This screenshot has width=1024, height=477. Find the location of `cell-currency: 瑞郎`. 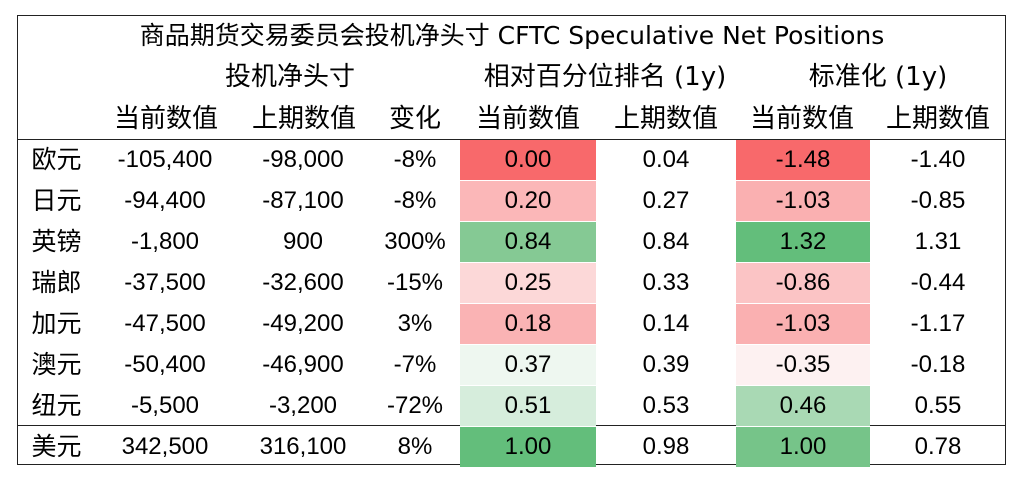

cell-currency: 瑞郎 is located at coordinates (56, 282).